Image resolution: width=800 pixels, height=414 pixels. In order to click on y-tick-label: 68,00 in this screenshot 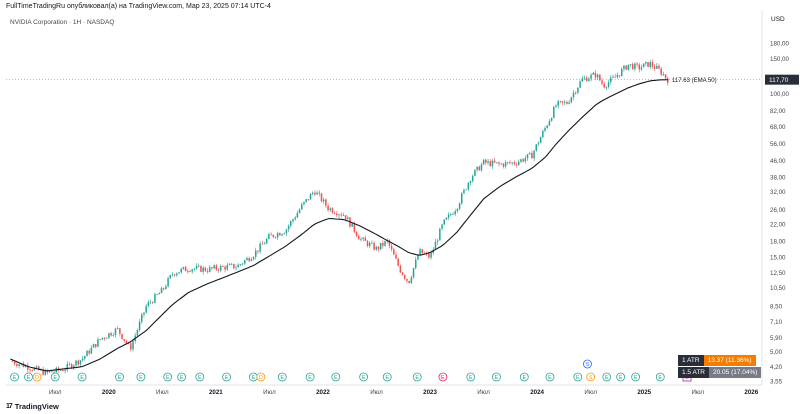, I will do `click(778, 127)`.